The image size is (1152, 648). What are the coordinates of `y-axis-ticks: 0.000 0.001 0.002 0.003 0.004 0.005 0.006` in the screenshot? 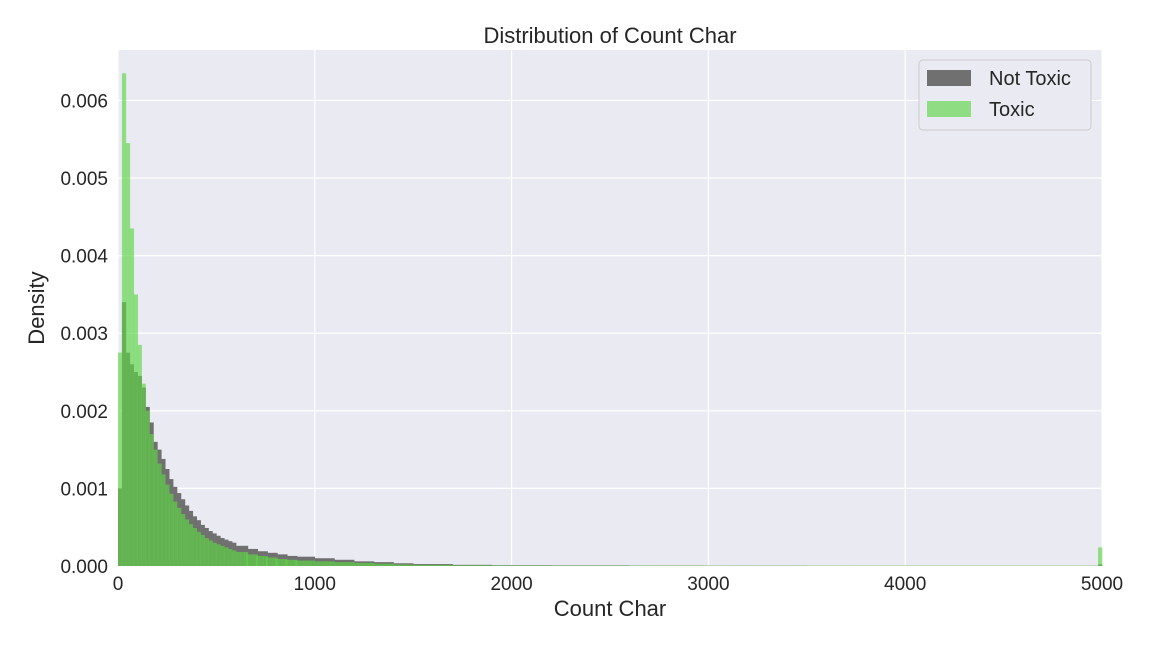 It's located at (84, 334).